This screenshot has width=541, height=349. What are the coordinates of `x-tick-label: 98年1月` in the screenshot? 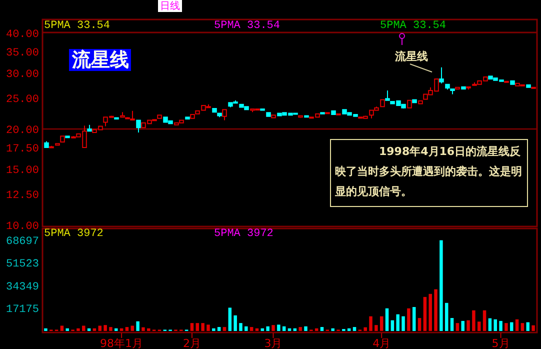 It's located at (122, 343).